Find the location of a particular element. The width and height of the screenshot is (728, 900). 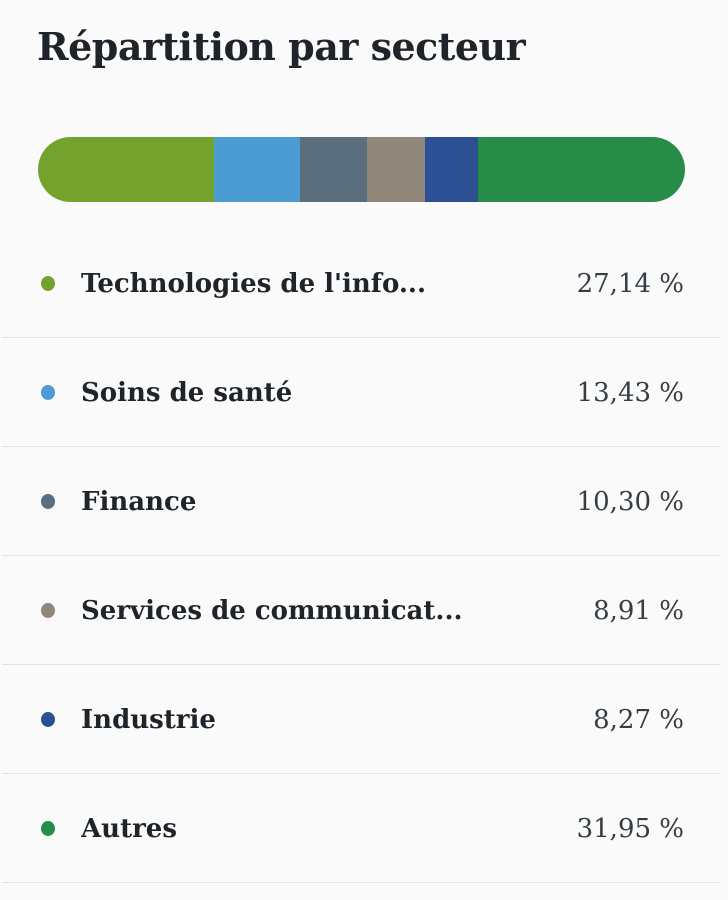

legend-row: Finance 10,30 % is located at coordinates (364, 501).